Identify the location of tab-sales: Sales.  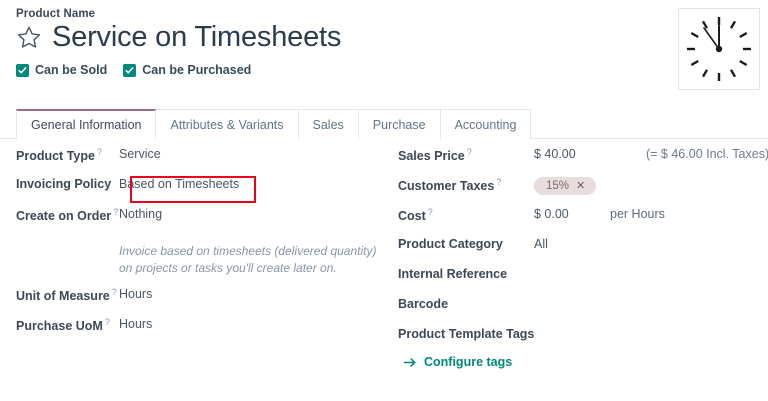
(328, 124).